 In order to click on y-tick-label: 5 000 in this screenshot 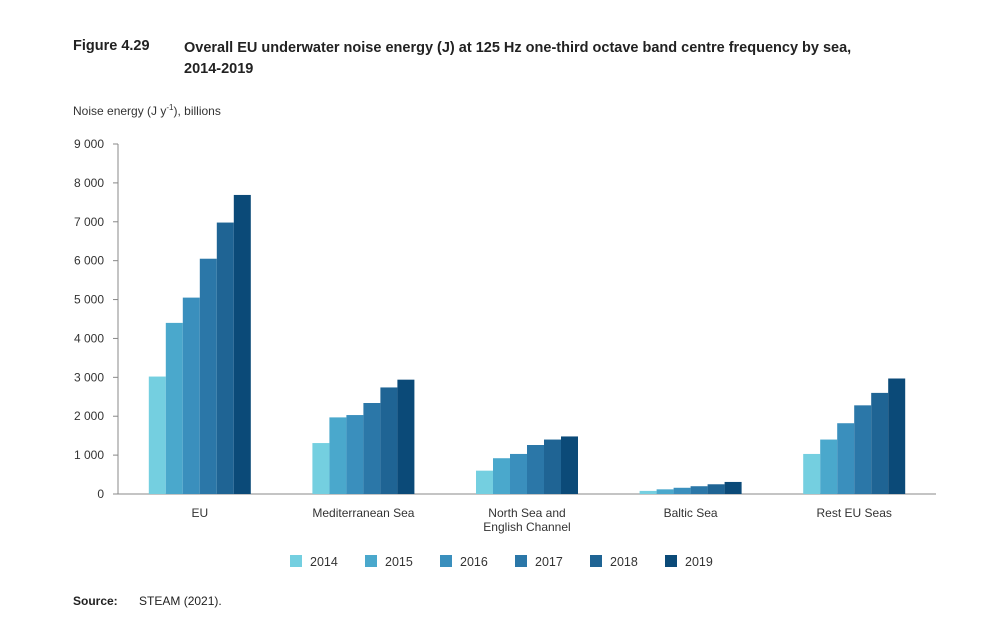, I will do `click(89, 300)`.